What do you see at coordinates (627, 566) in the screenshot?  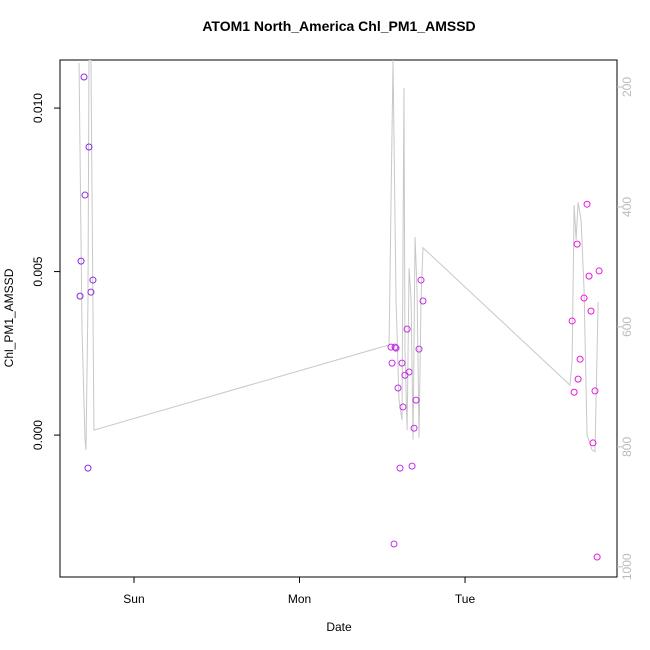 I see `y2-tick-label: 1000` at bounding box center [627, 566].